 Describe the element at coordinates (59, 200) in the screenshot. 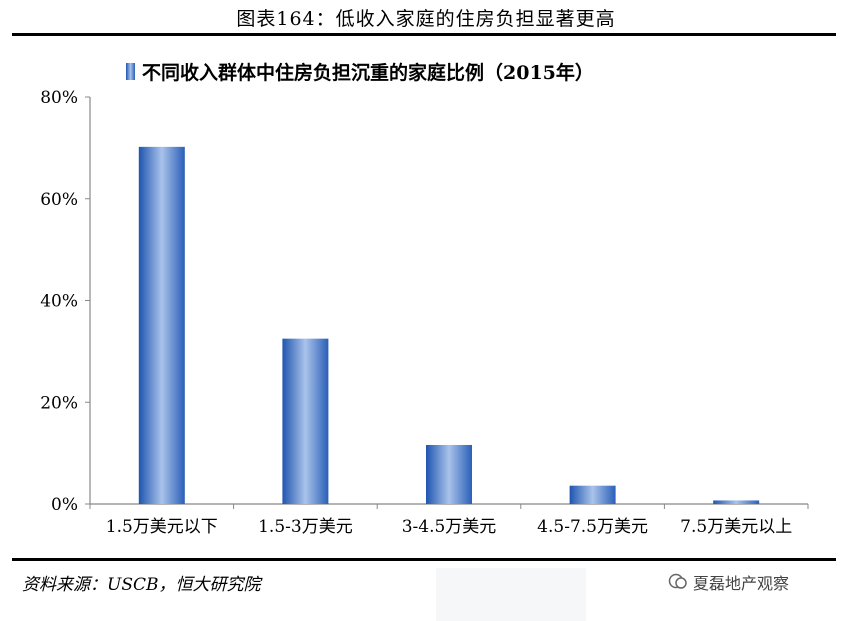

I see `y-tick-label: 60%` at that location.